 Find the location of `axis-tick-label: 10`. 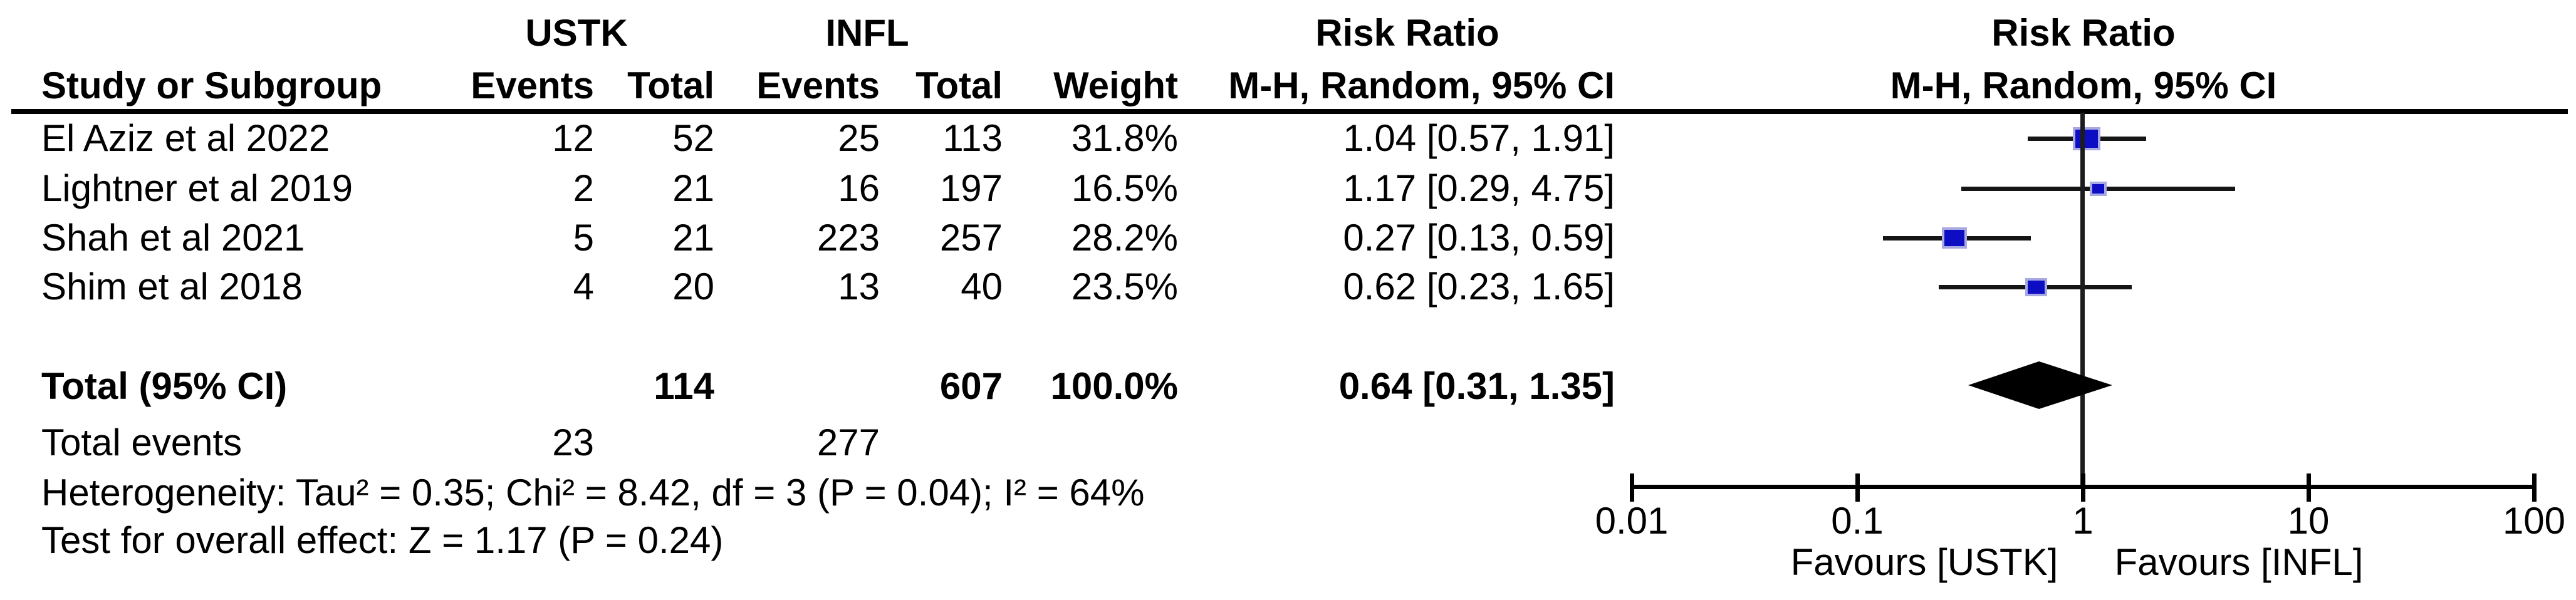

axis-tick-label: 10 is located at coordinates (2308, 521).